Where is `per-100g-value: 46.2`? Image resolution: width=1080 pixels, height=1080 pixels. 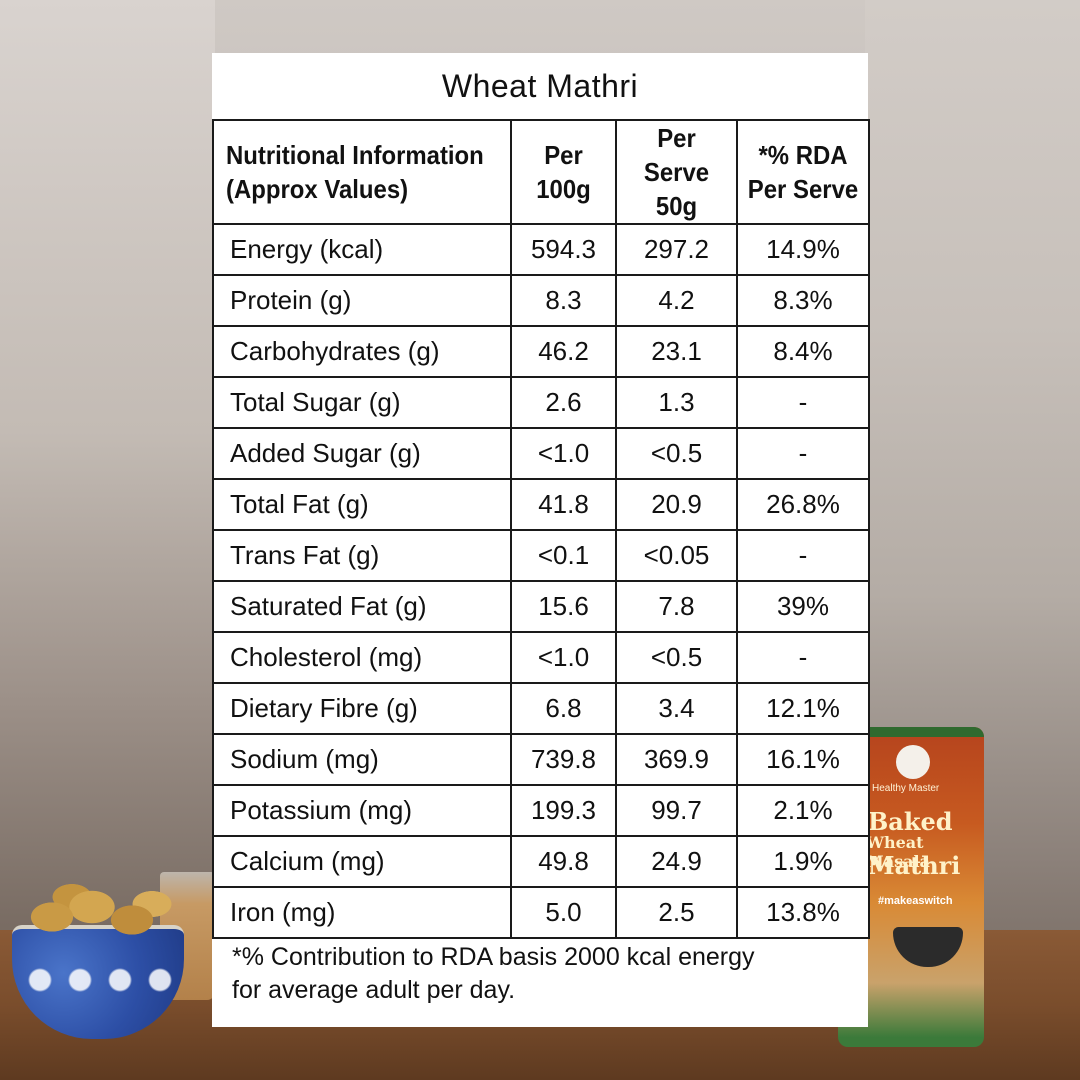
per-100g-value: 46.2 is located at coordinates (563, 351).